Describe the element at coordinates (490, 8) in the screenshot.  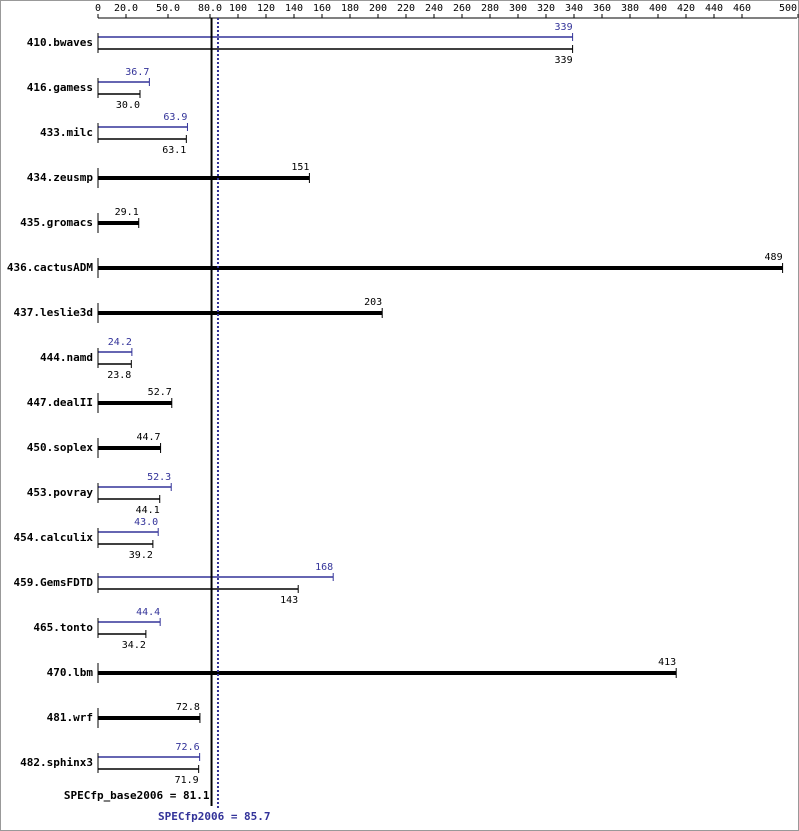
I see `x-tick-label: 280` at that location.